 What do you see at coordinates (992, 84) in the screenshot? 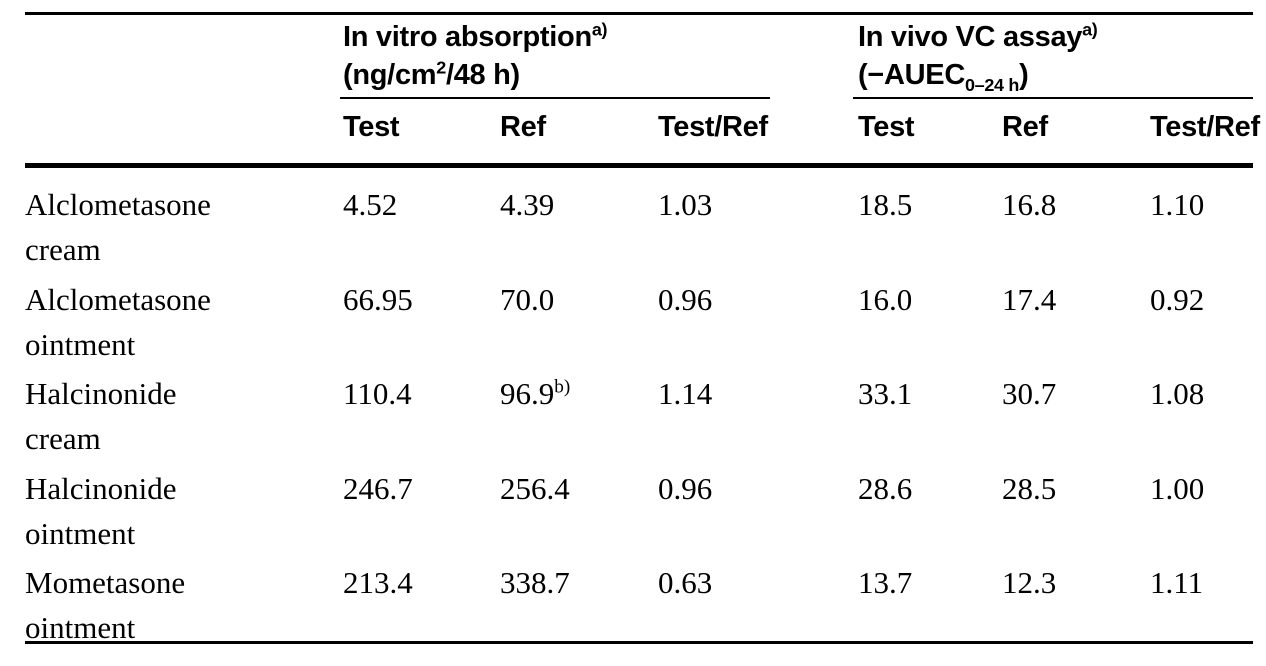
I see `subscript-0-24h: 0–24 h` at bounding box center [992, 84].